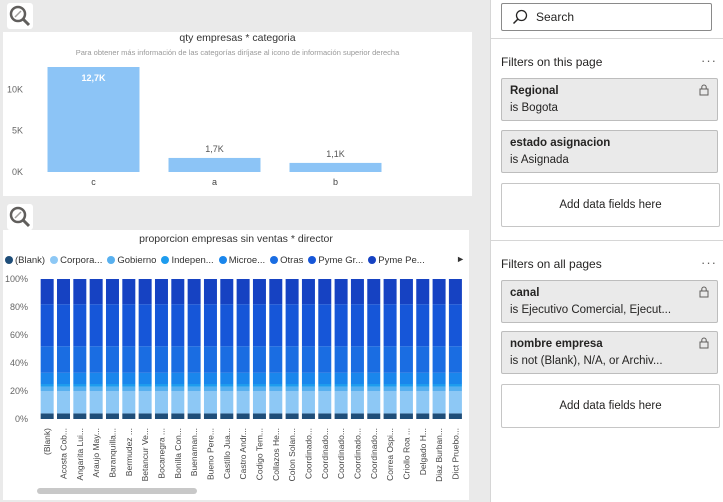 The image size is (723, 502). Describe the element at coordinates (609, 151) in the screenshot. I see `filter-card-estado-asignacion: estado asignacion is Asignada` at that location.